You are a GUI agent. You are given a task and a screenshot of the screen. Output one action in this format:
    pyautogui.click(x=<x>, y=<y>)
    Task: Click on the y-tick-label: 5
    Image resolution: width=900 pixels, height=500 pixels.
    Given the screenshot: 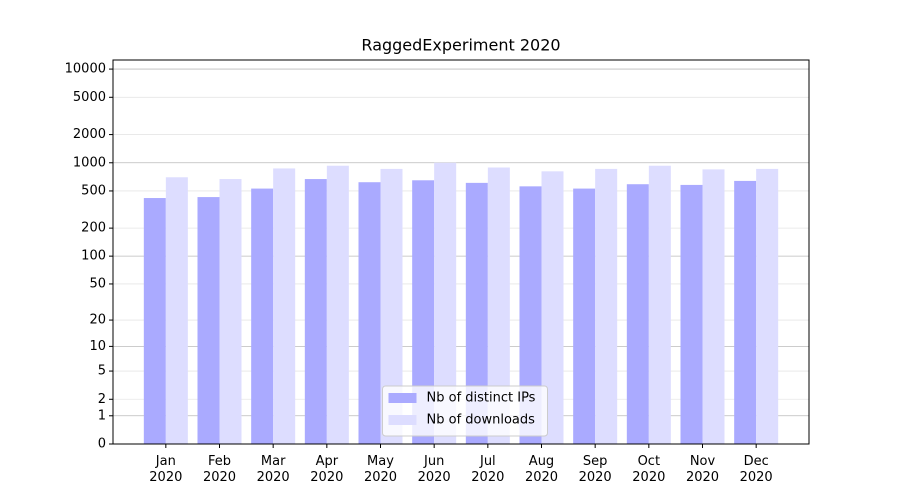 What is the action you would take?
    pyautogui.click(x=102, y=371)
    